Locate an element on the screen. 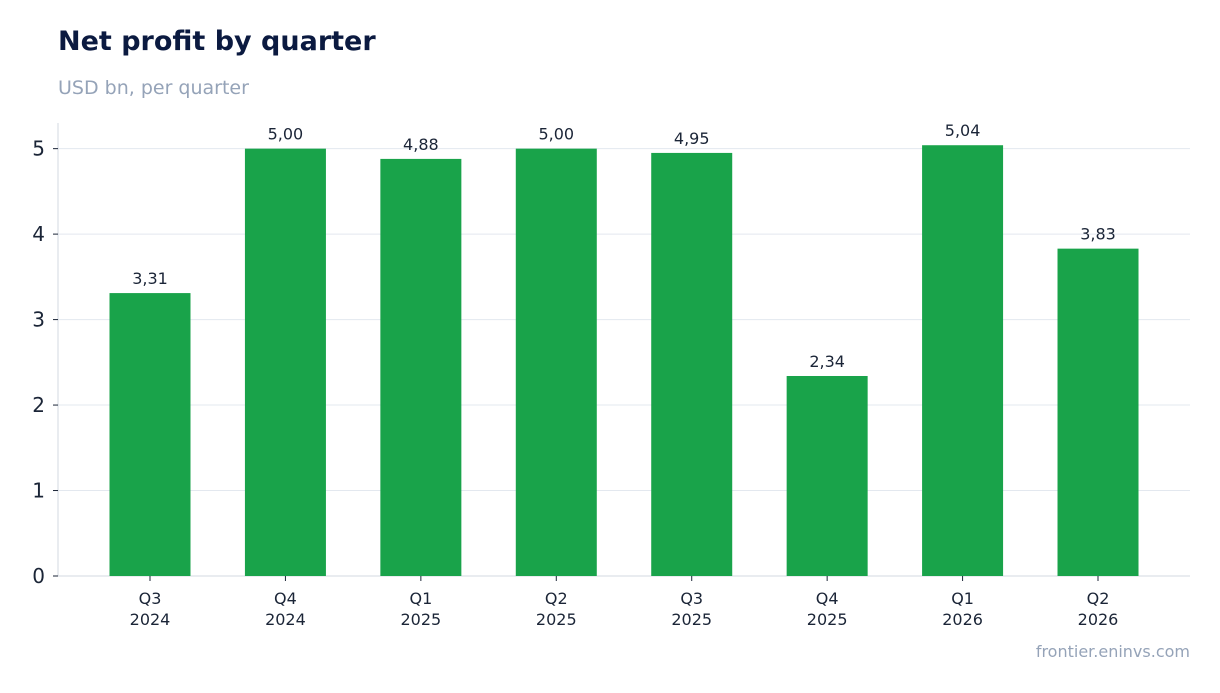 The image size is (1220, 693). data-label: 2,34 is located at coordinates (827, 361).